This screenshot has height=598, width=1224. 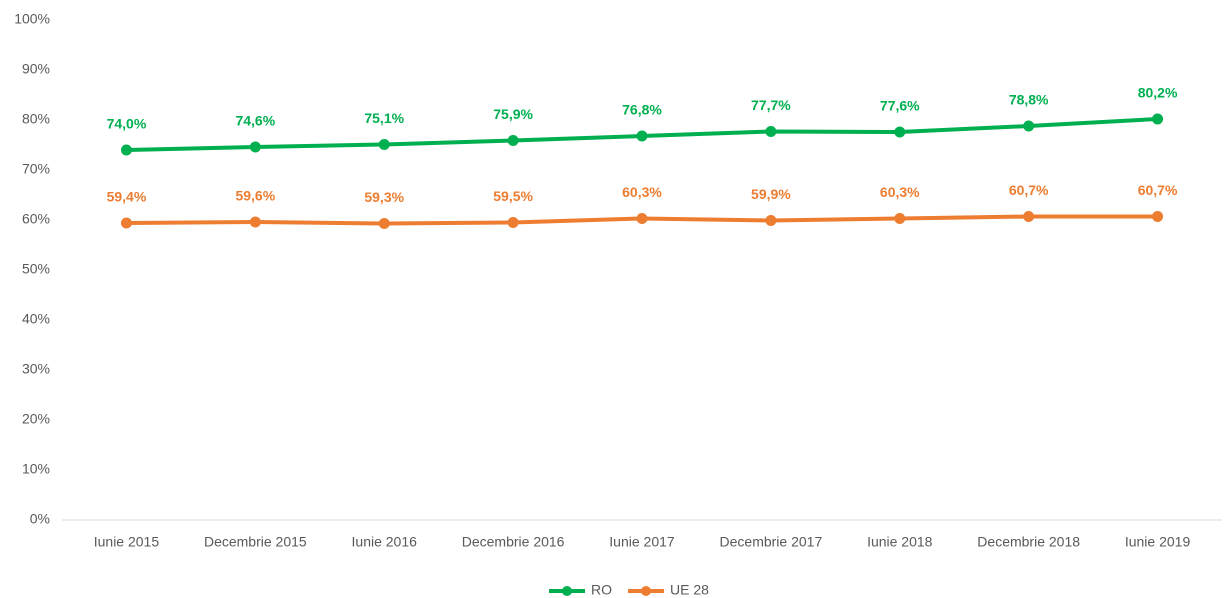 What do you see at coordinates (32, 19) in the screenshot?
I see `y-tick-label: 100%` at bounding box center [32, 19].